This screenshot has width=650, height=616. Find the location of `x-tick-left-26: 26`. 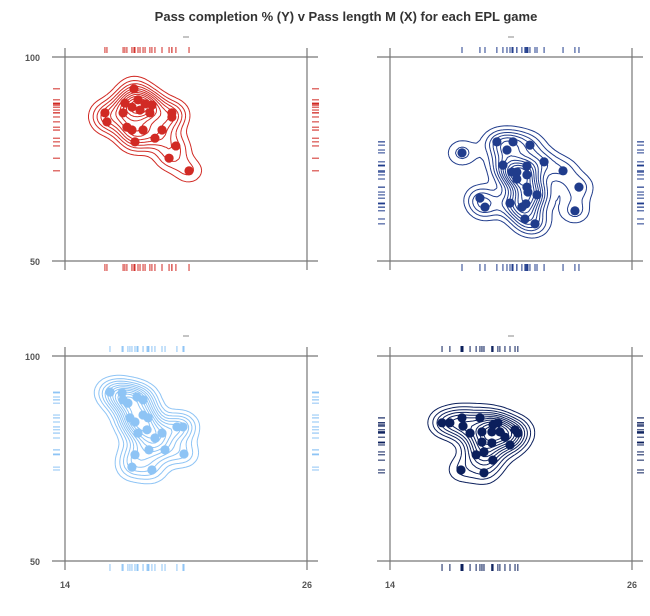

x-tick-left-26: 26 is located at coordinates (307, 585).